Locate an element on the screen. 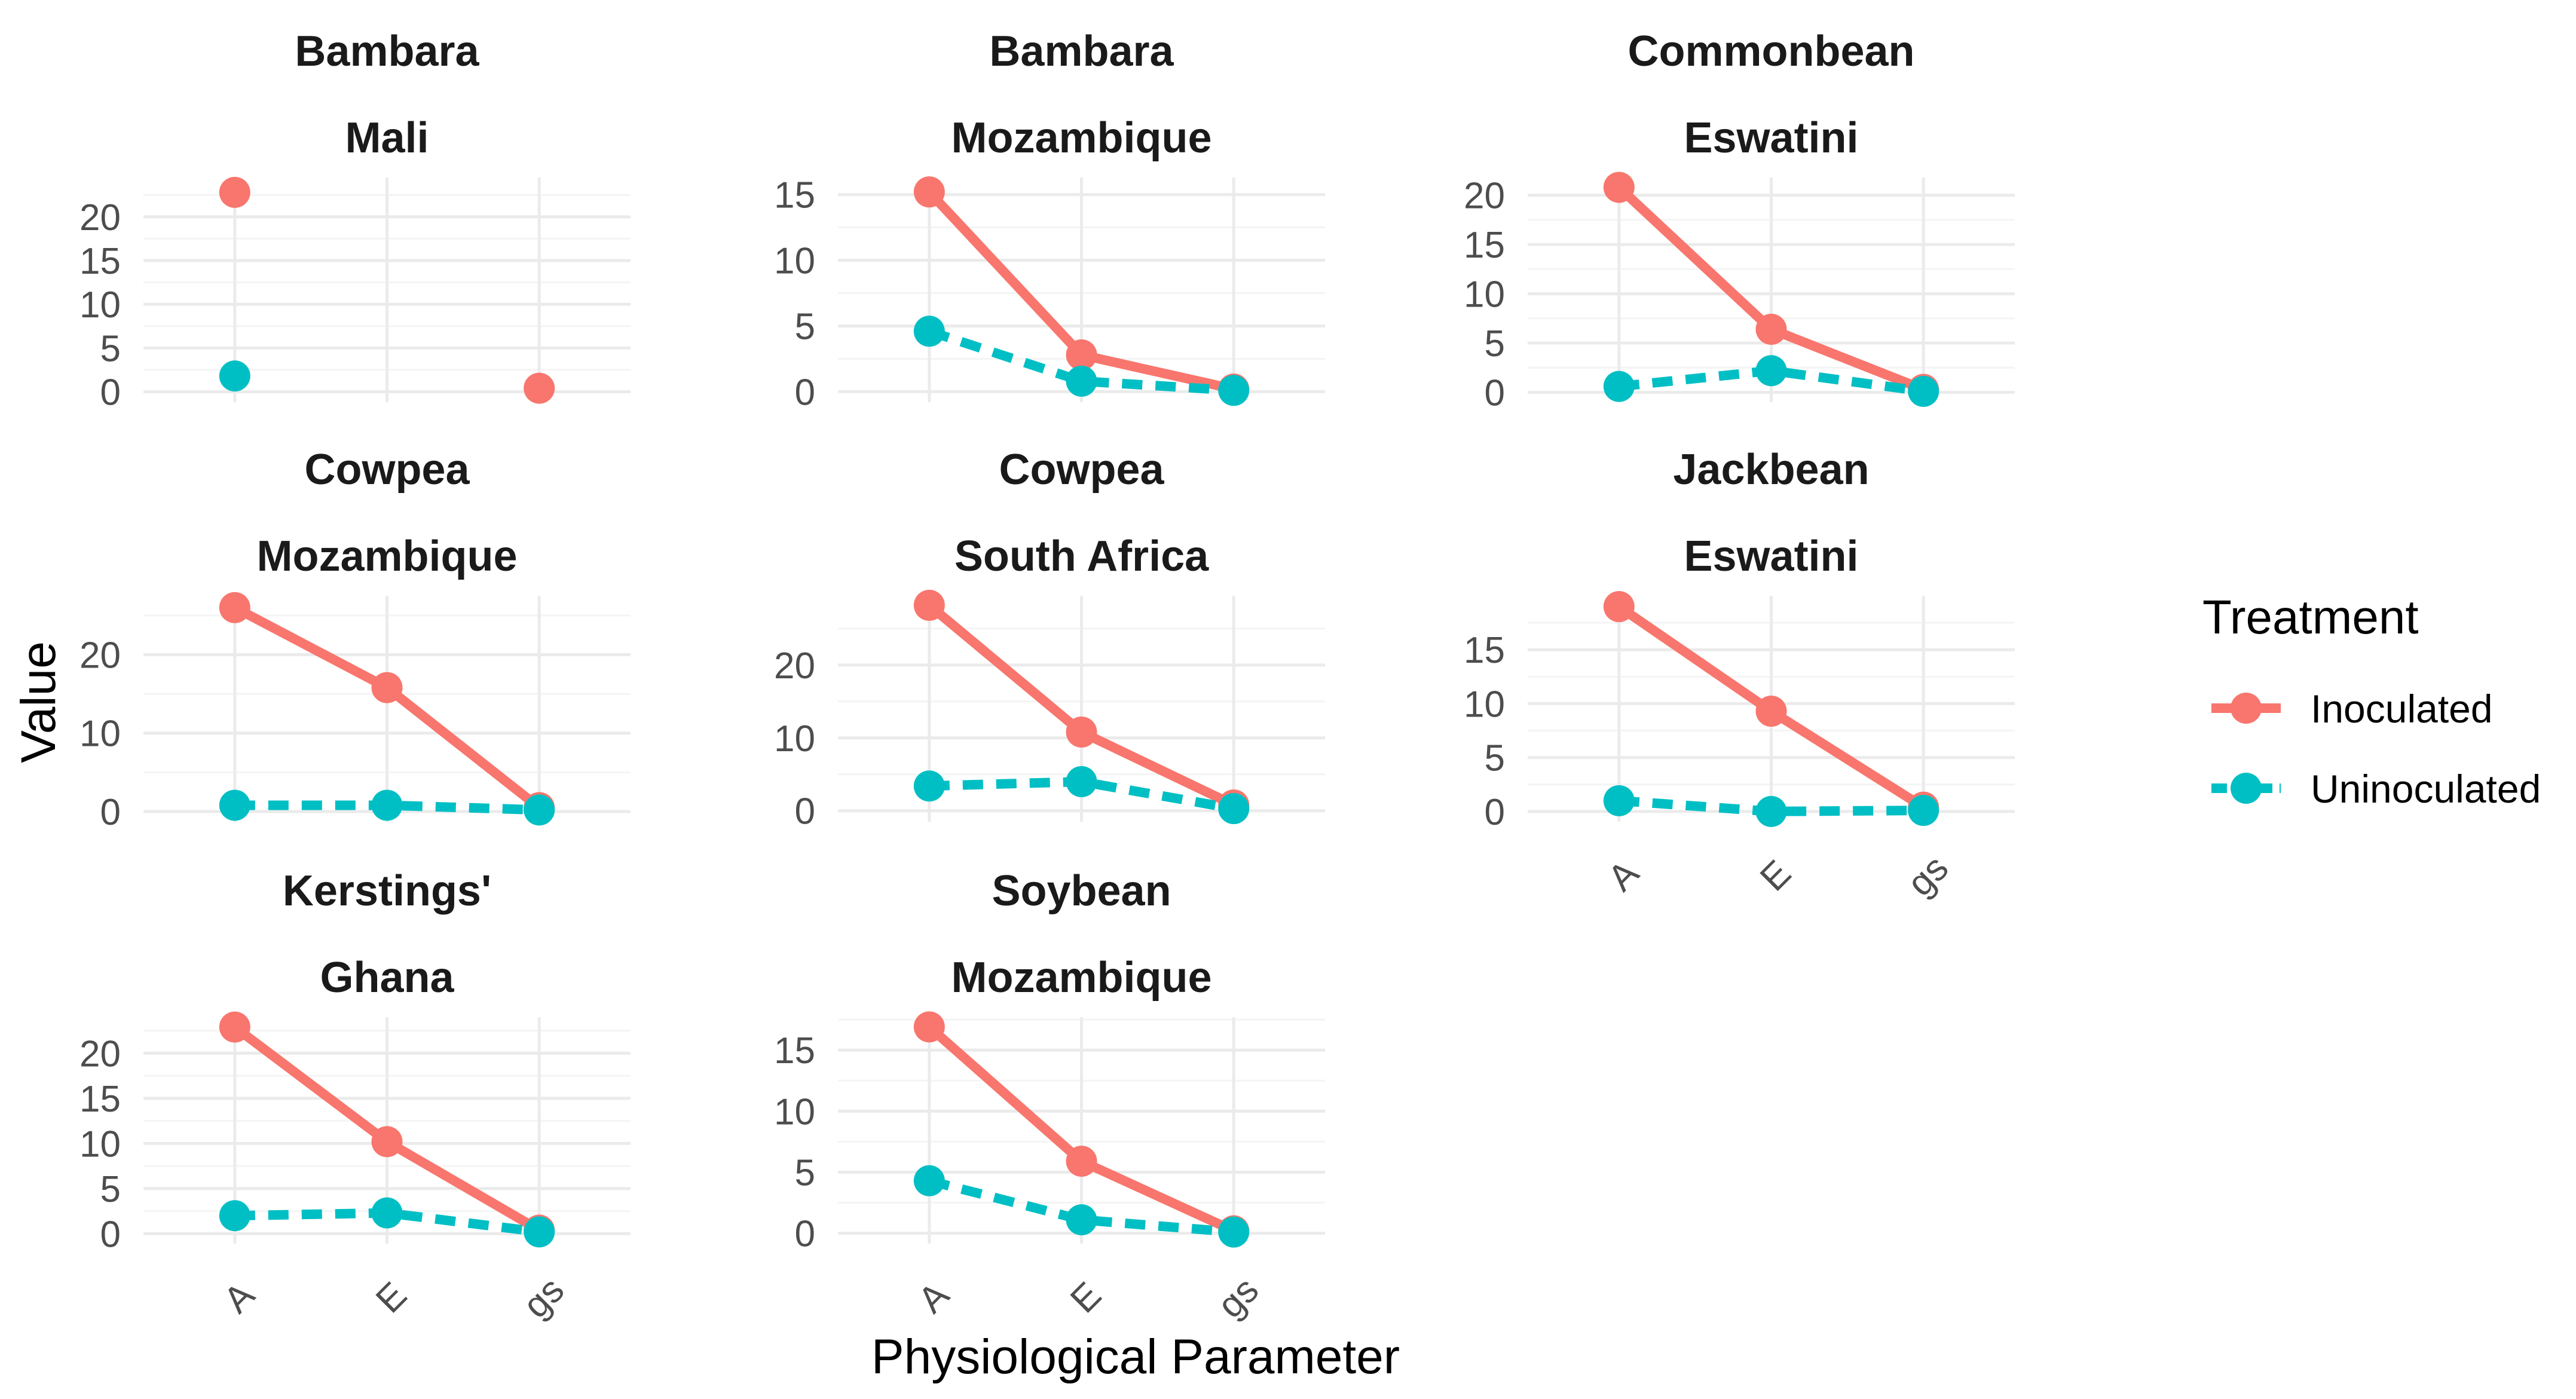 This screenshot has height=1399, width=2576. facet-panel: Cowpea South Africa 0 10 20 is located at coordinates (1049, 639).